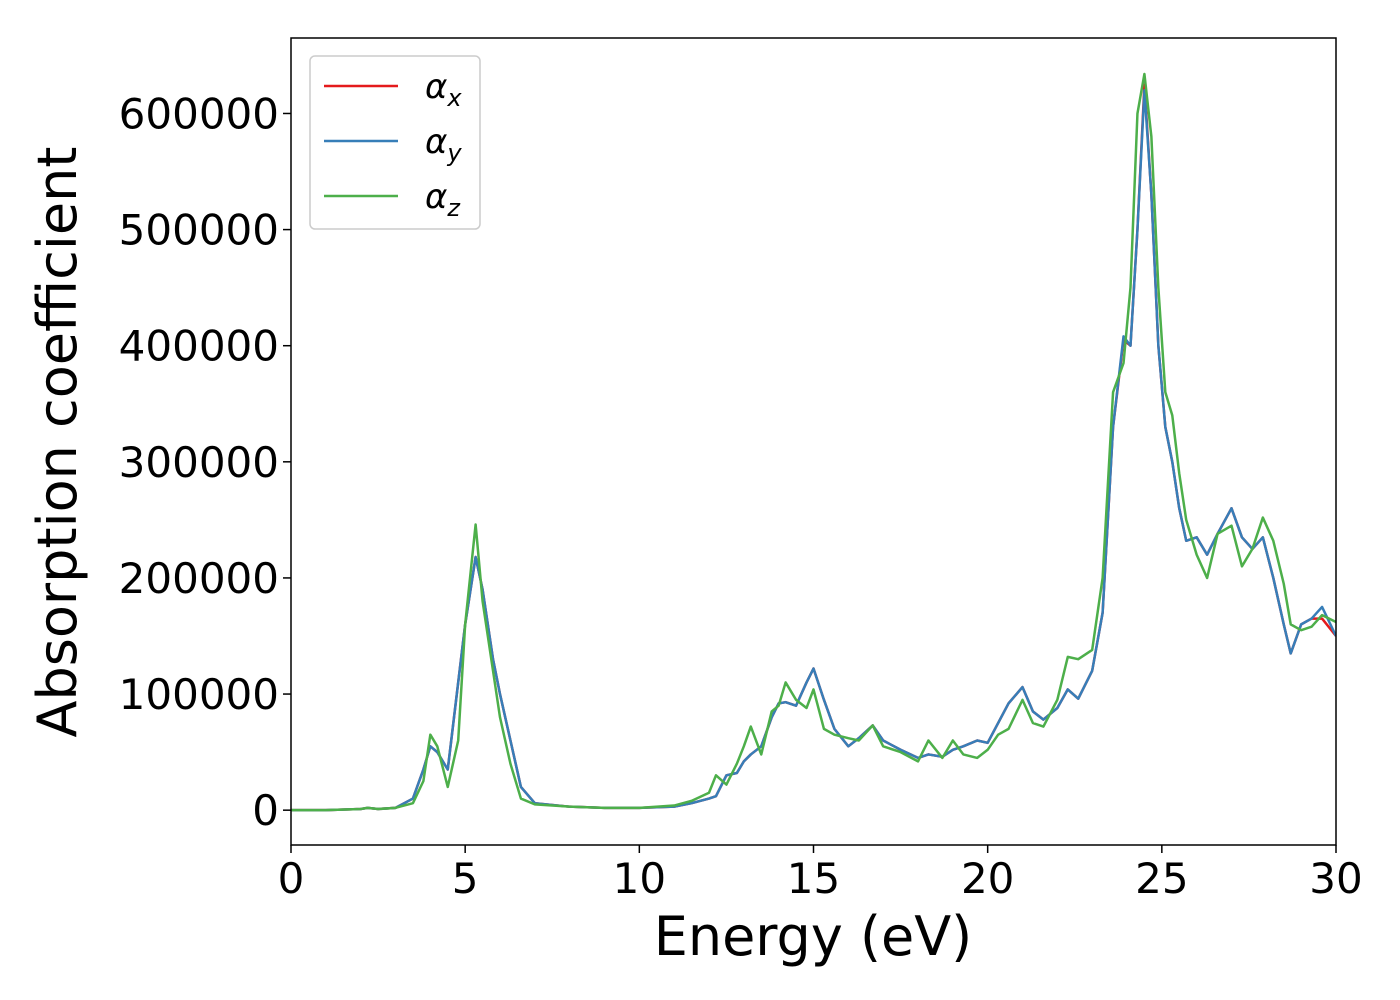  I want to click on y-tick-label: 600000, so click(199, 113).